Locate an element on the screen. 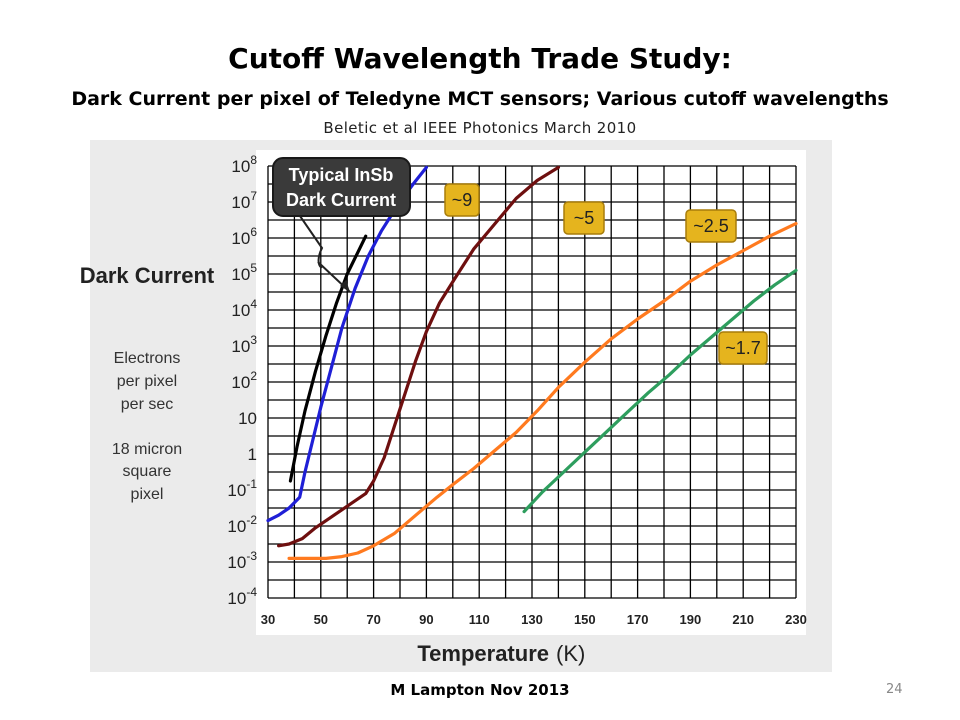  x-tick-label: 190 is located at coordinates (691, 619).